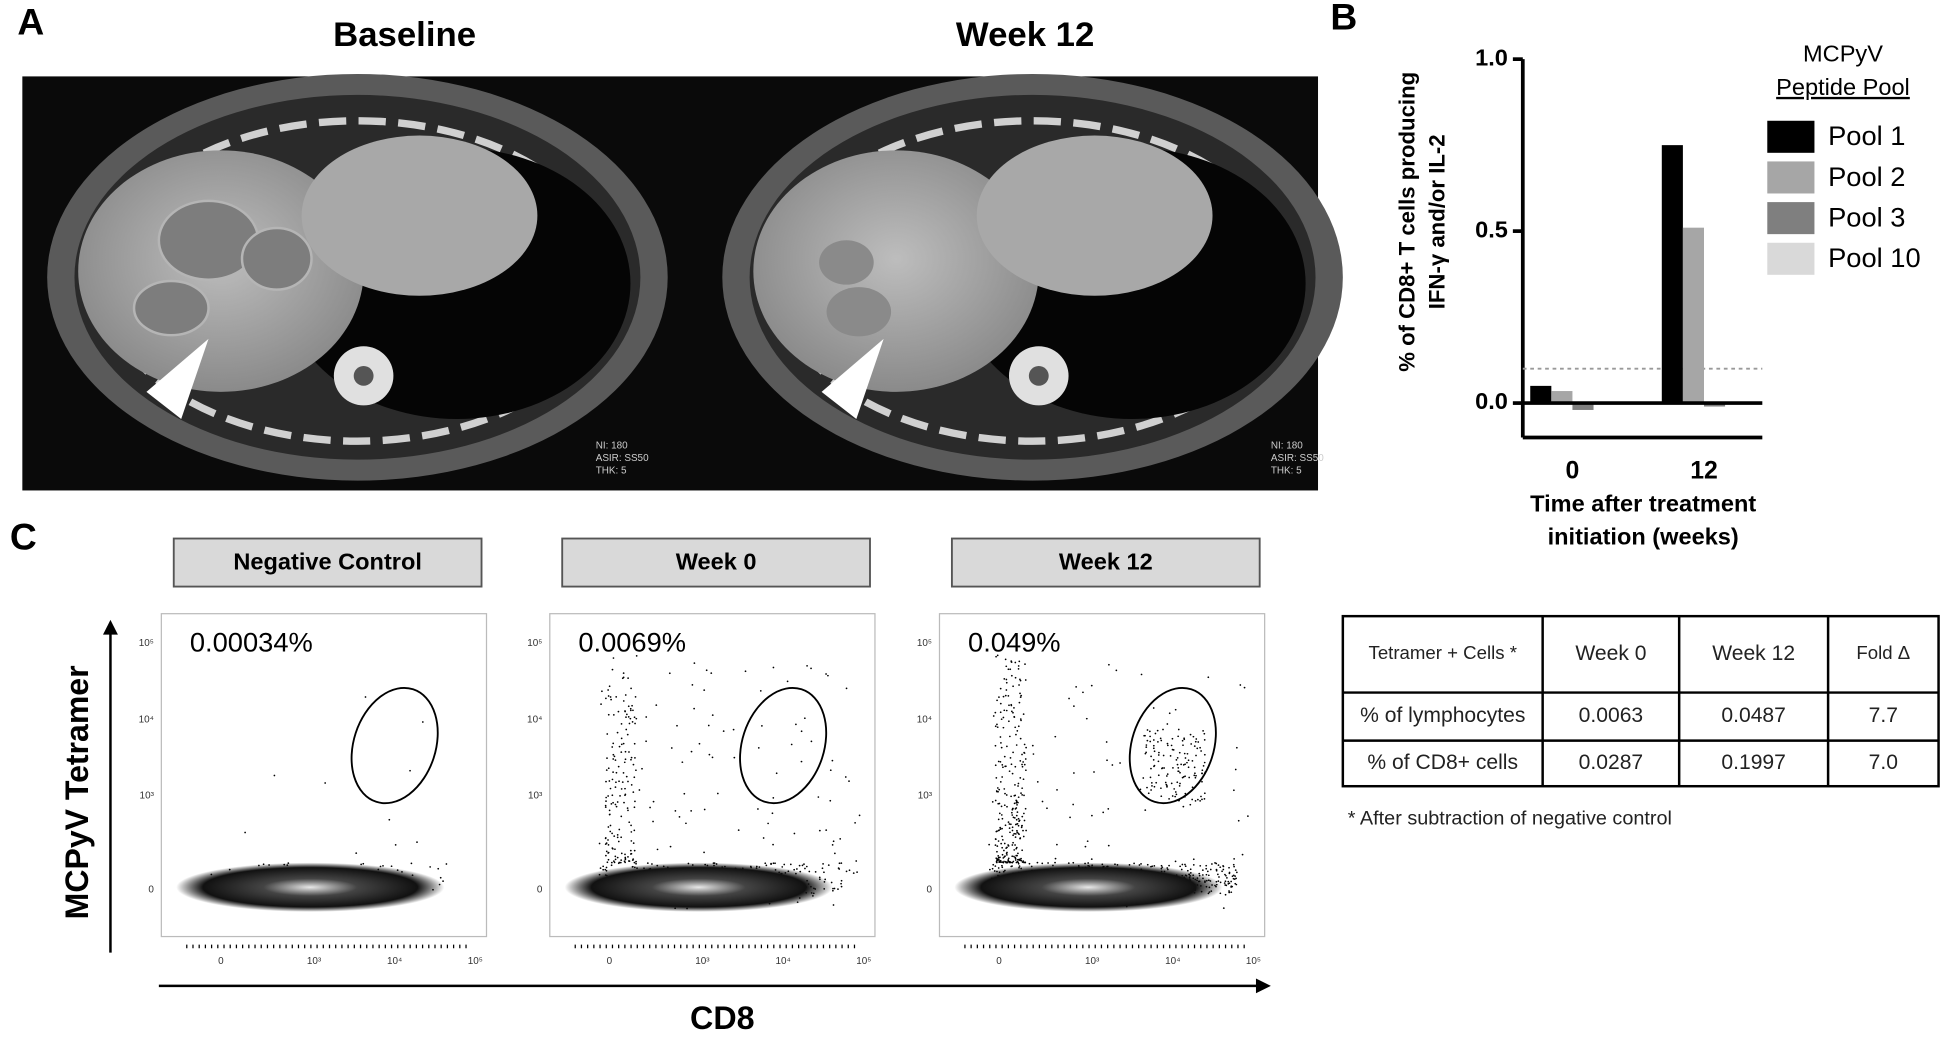 The height and width of the screenshot is (1045, 1946). Describe the element at coordinates (534, 643) in the screenshot. I see `y-tick-label: 10⁵` at that location.